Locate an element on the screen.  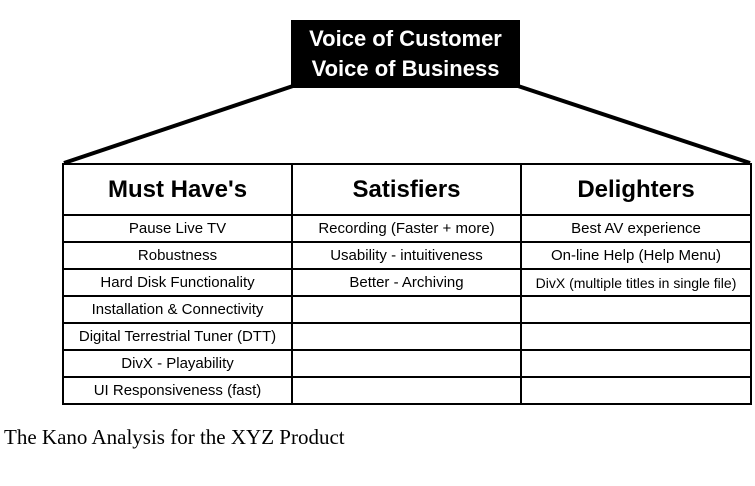
must-have-cell: Digital Terrestrial Tuner (DTT) is located at coordinates (177, 336).